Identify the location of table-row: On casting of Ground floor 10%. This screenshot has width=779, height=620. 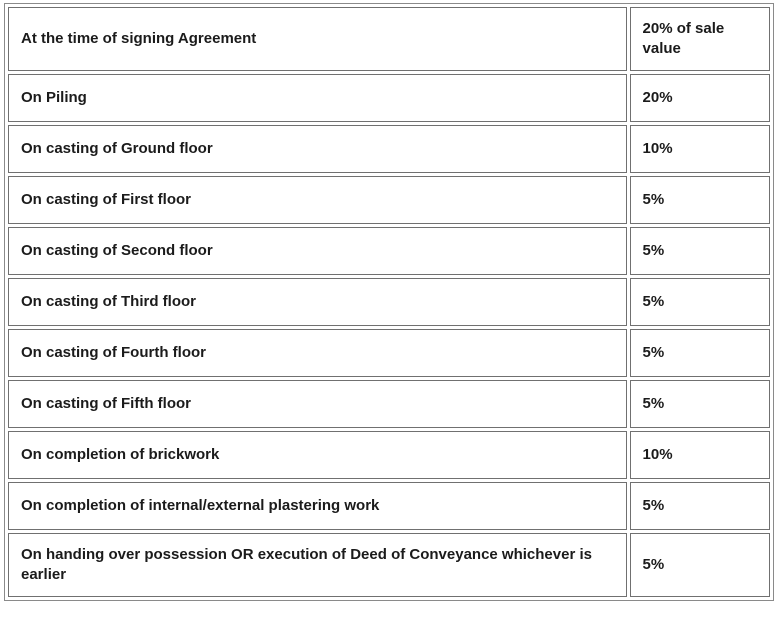
(389, 149).